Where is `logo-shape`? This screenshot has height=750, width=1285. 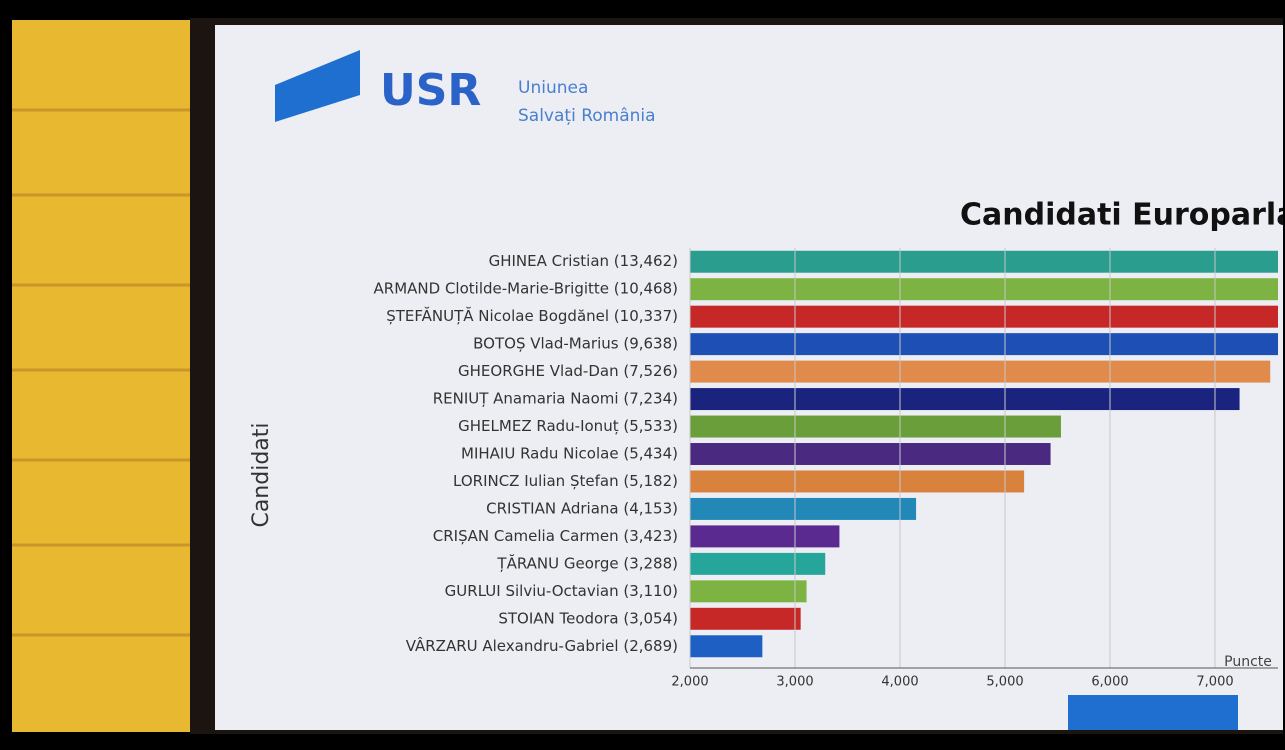
logo-shape is located at coordinates (317, 86).